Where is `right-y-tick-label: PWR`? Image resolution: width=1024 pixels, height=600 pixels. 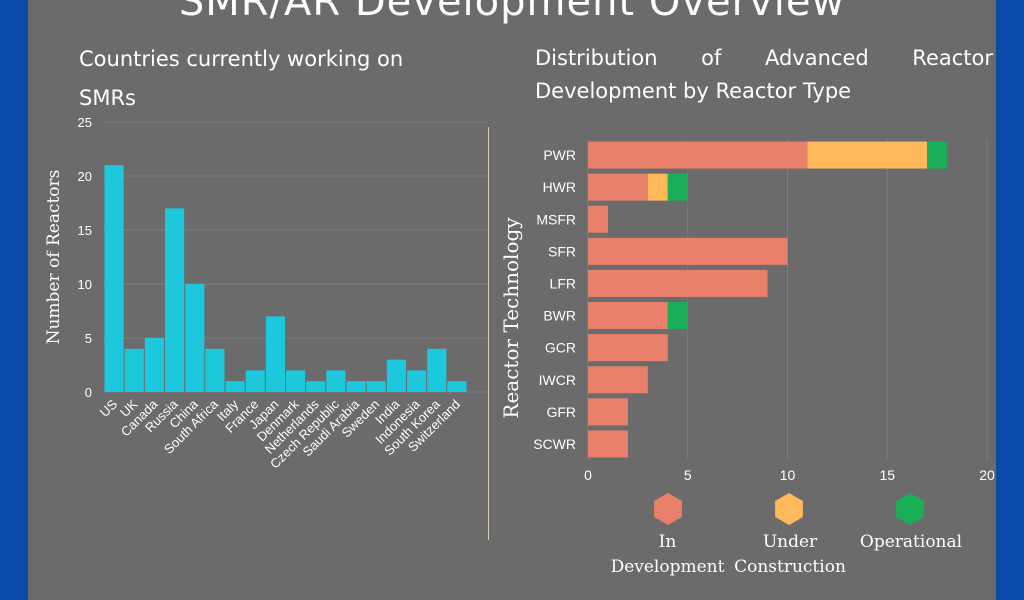 right-y-tick-label: PWR is located at coordinates (559, 155).